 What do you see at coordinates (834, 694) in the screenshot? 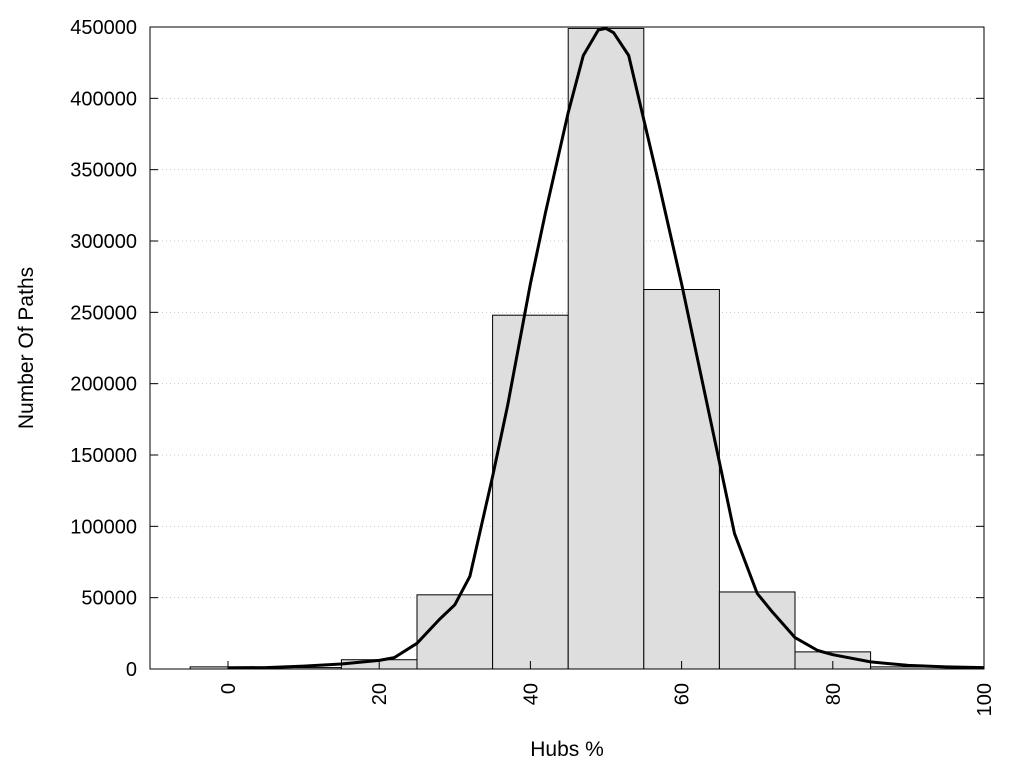
I see `x-tick-label: 80` at bounding box center [834, 694].